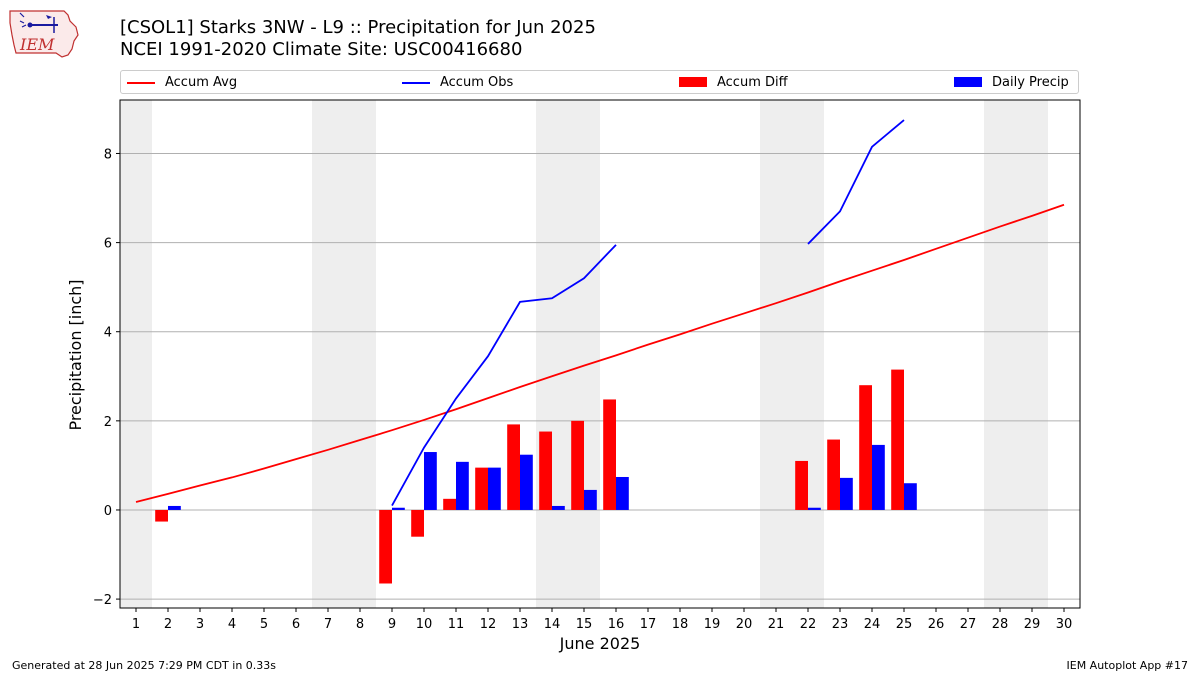  Describe the element at coordinates (108, 154) in the screenshot. I see `y-tick-label: 8` at that location.